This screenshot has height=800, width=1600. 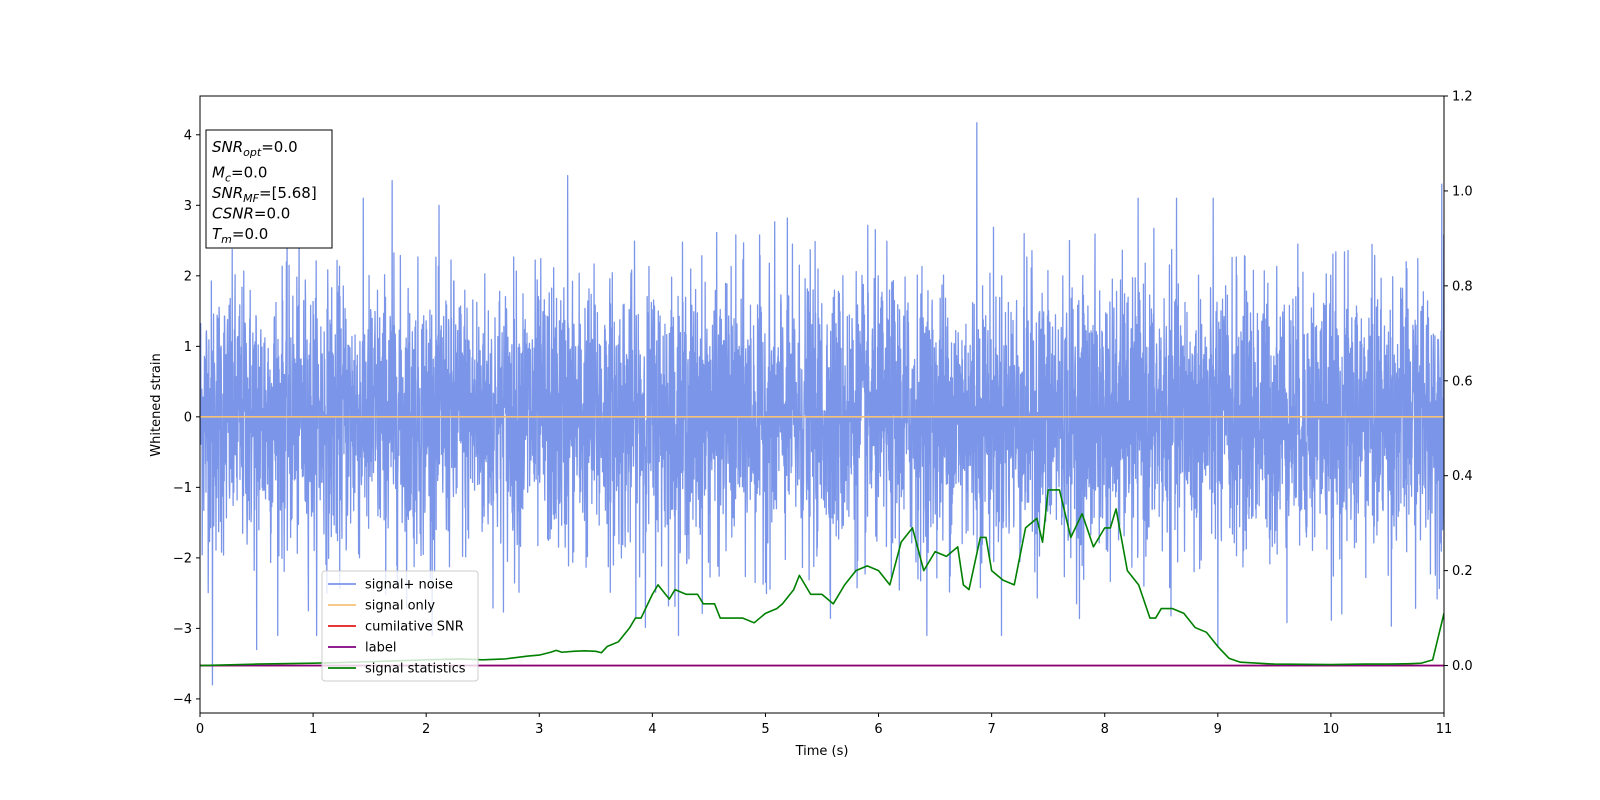 What do you see at coordinates (200, 729) in the screenshot?
I see `x-tick-label: 0` at bounding box center [200, 729].